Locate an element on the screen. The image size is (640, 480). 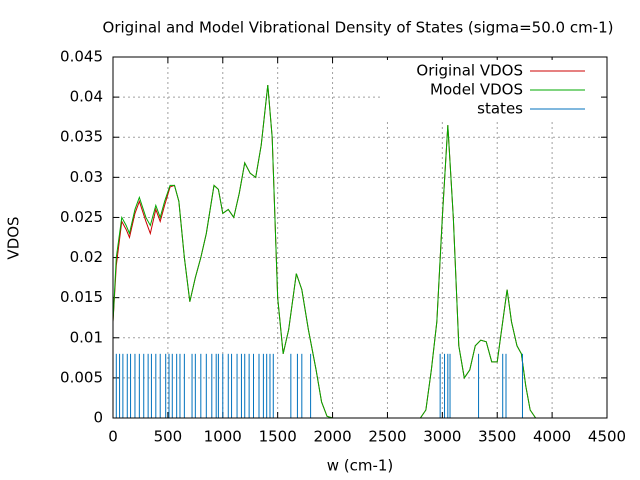
y-tick-label: 0 is located at coordinates (98, 418).